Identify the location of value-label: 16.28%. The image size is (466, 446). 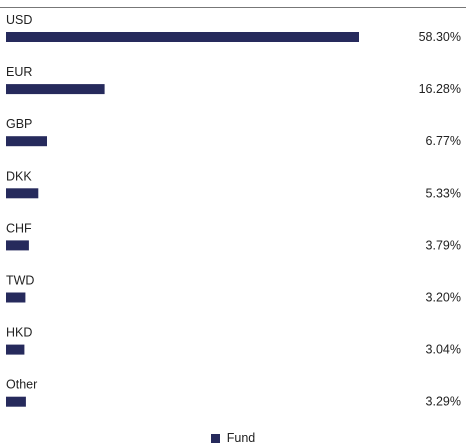
(440, 89).